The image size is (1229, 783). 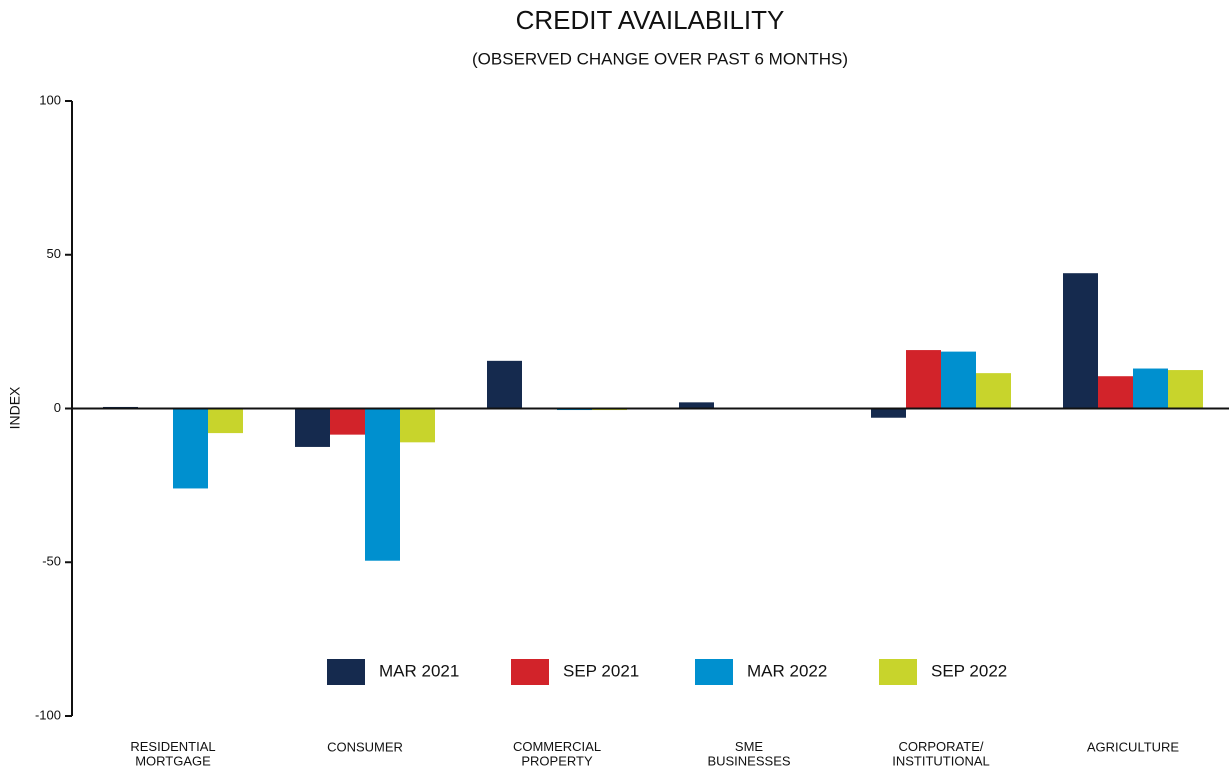 I want to click on x-tick-label: AGRICULTURE, so click(x=1133, y=746).